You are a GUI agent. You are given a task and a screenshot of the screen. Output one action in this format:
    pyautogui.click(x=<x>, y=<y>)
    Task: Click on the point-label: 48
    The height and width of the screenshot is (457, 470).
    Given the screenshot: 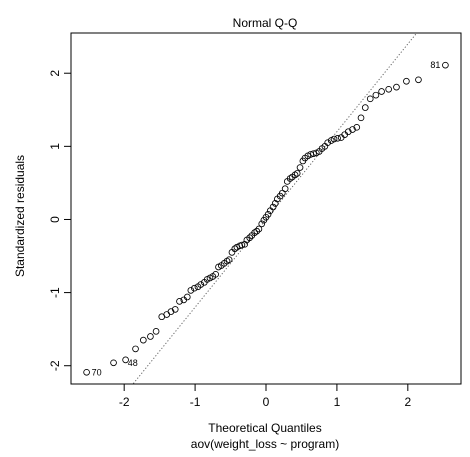 What is the action you would take?
    pyautogui.click(x=133, y=363)
    